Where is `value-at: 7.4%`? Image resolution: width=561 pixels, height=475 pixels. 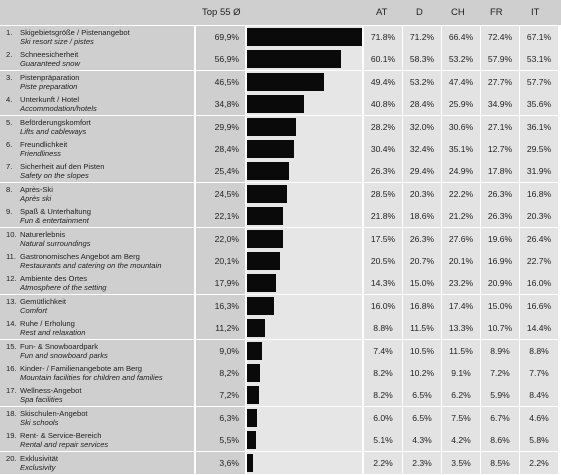 value-at: 7.4% is located at coordinates (383, 350).